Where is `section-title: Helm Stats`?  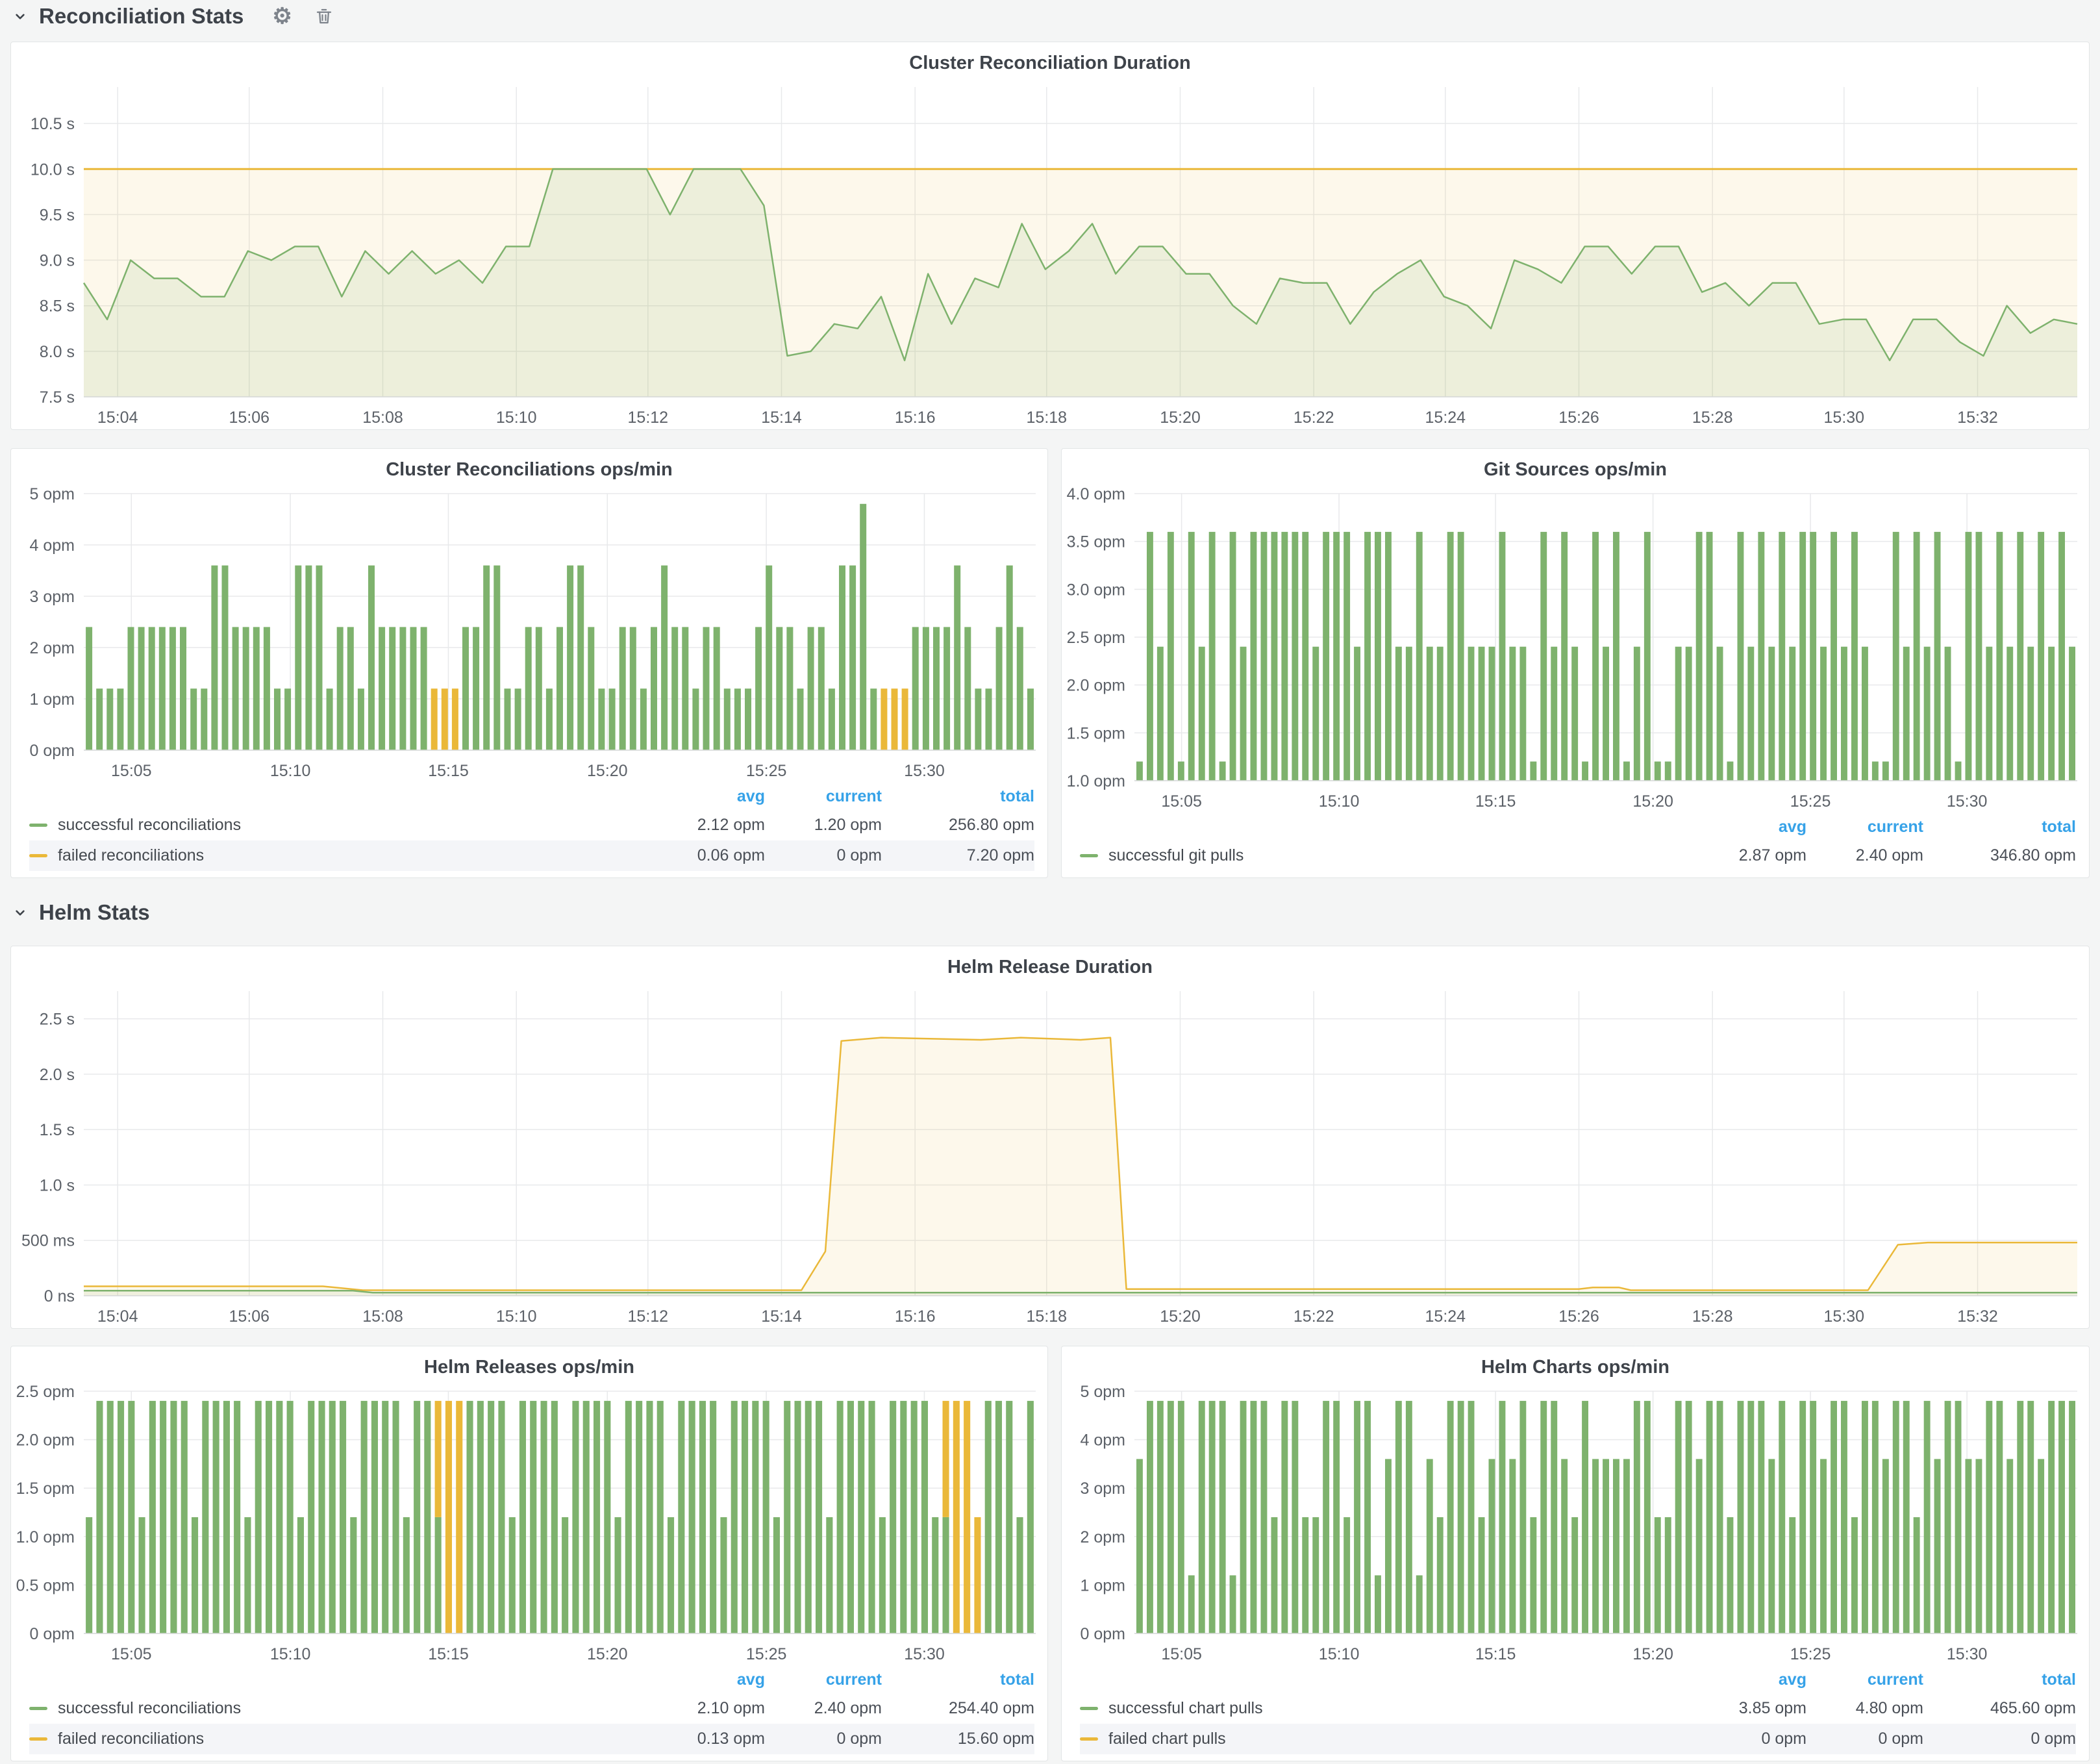
section-title: Helm Stats is located at coordinates (94, 912).